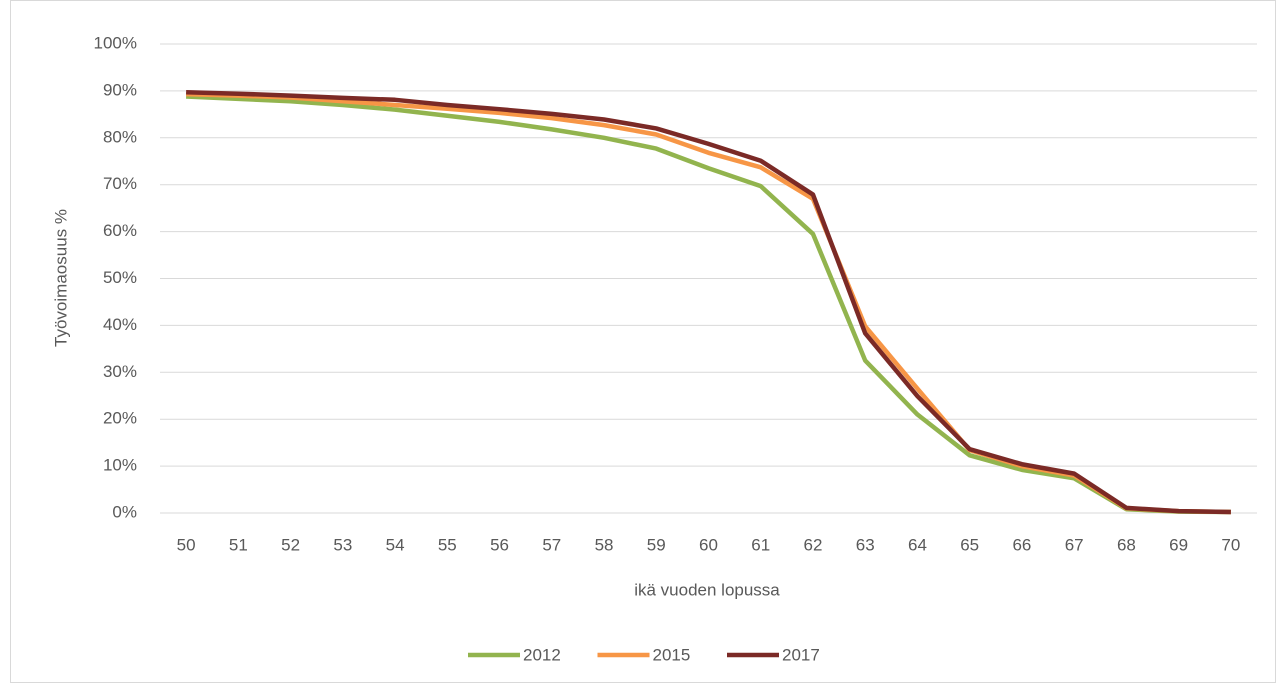 This screenshot has height=684, width=1277. What do you see at coordinates (290, 544) in the screenshot?
I see `x-tick-label: 52` at bounding box center [290, 544].